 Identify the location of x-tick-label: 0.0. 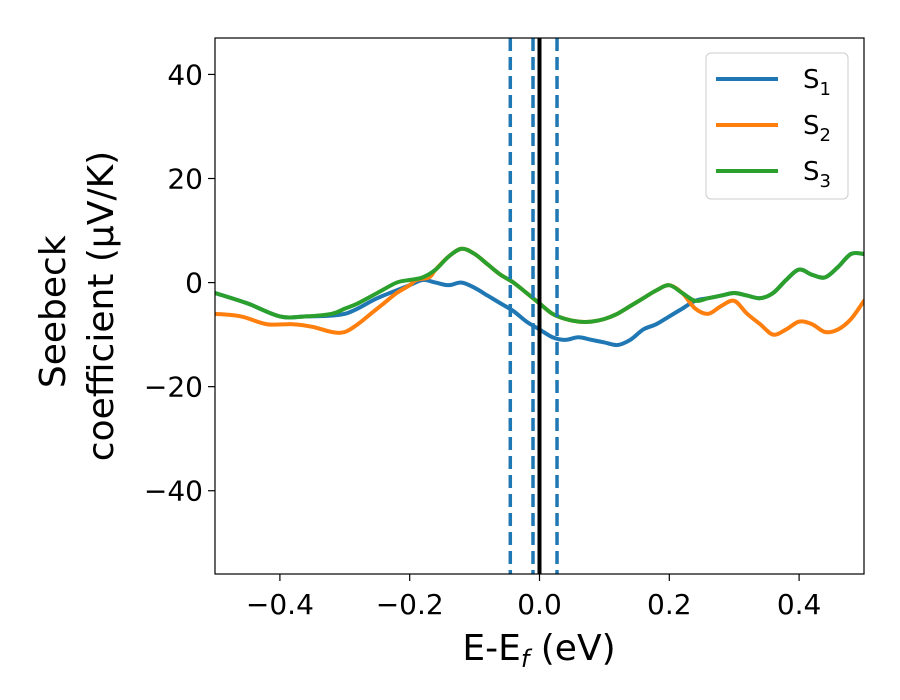
(539, 604).